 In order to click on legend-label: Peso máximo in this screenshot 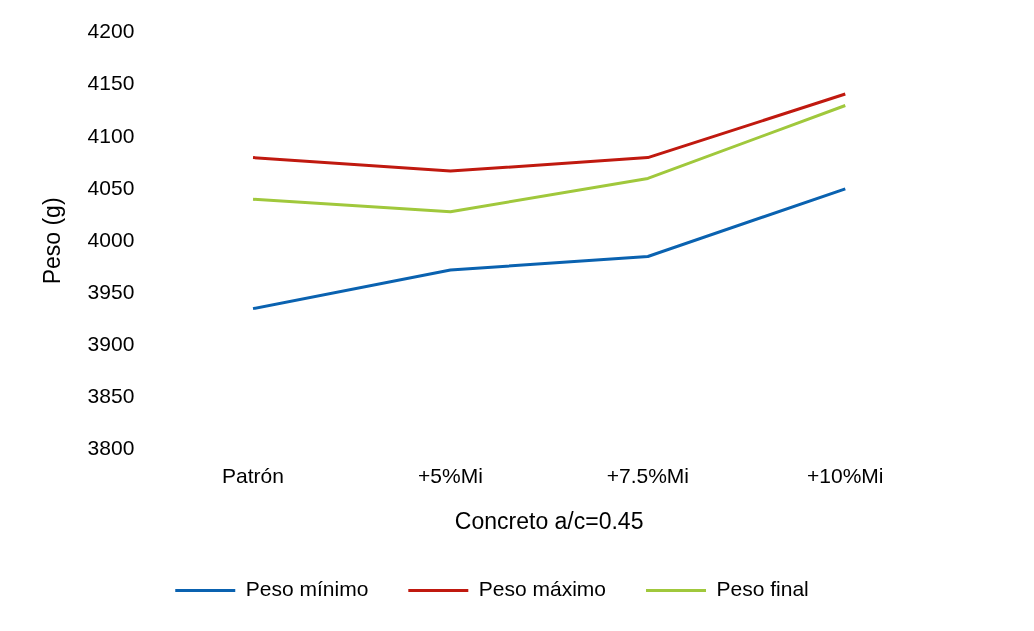, I will do `click(542, 589)`.